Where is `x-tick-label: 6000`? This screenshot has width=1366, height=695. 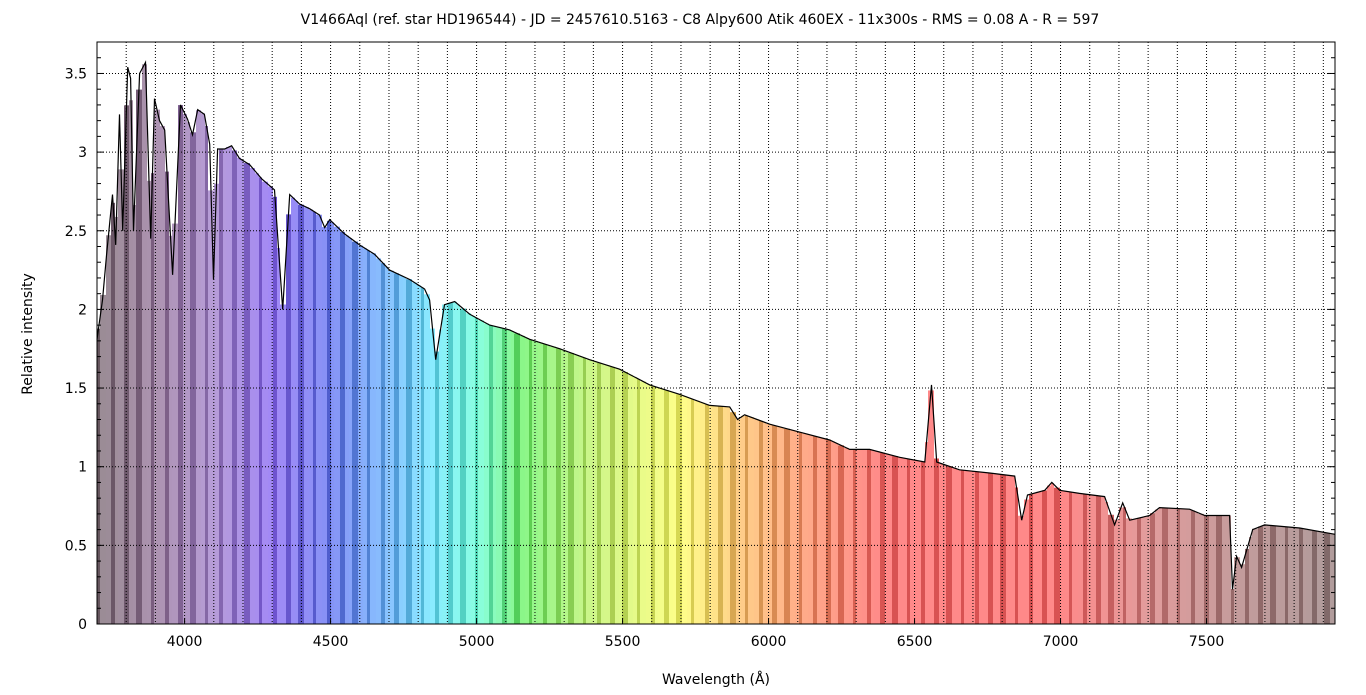
x-tick-label: 6000 is located at coordinates (769, 642).